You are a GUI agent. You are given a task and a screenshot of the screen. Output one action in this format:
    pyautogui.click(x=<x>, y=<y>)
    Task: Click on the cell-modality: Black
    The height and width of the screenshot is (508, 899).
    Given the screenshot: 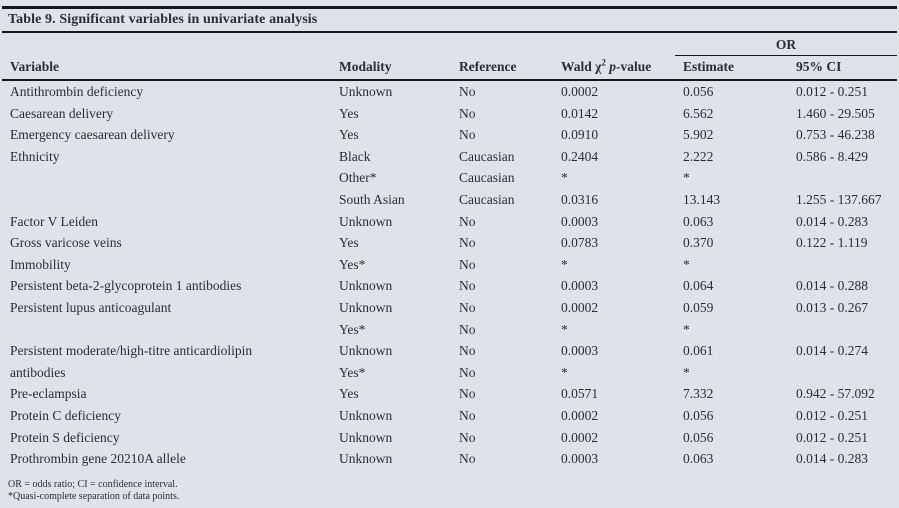 What is the action you would take?
    pyautogui.click(x=355, y=156)
    